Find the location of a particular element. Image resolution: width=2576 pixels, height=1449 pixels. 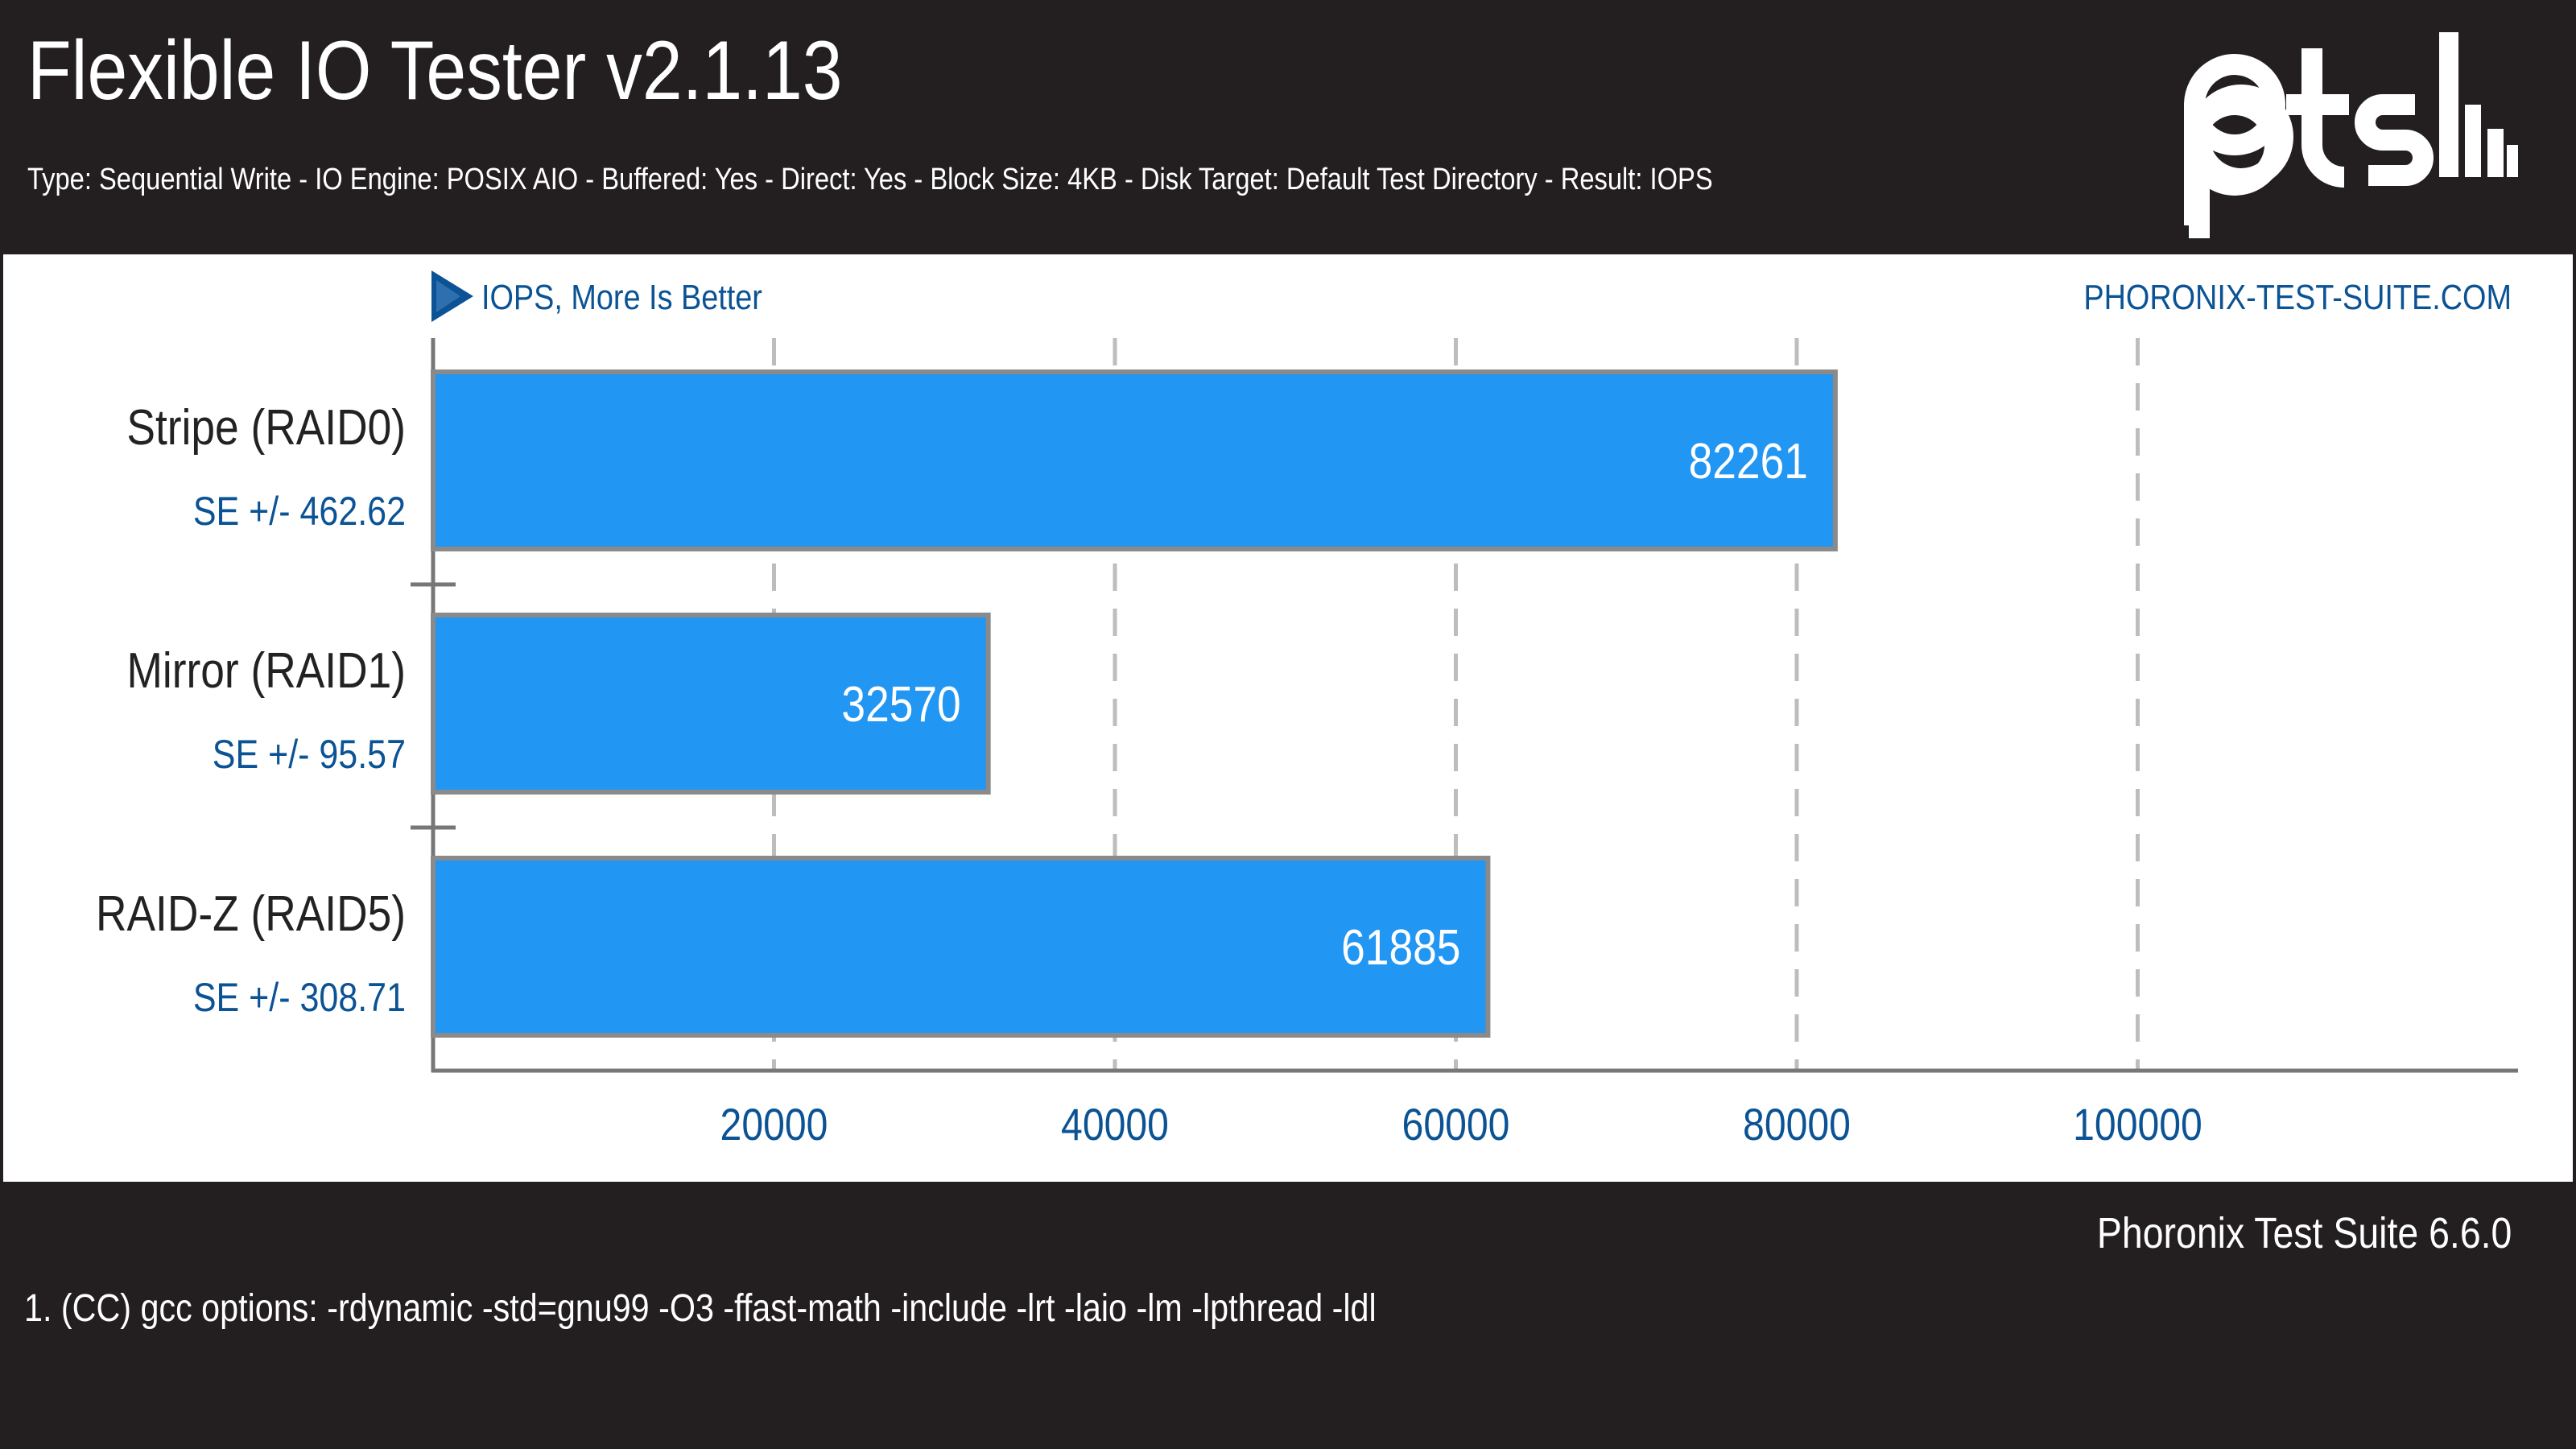

error-label: SE +/- 95.57 is located at coordinates (309, 754).